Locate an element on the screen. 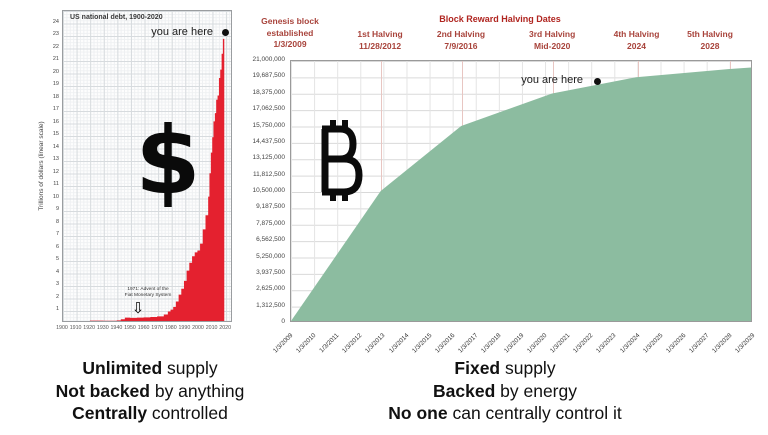  y-tick-label: 18 is located at coordinates (55, 96).